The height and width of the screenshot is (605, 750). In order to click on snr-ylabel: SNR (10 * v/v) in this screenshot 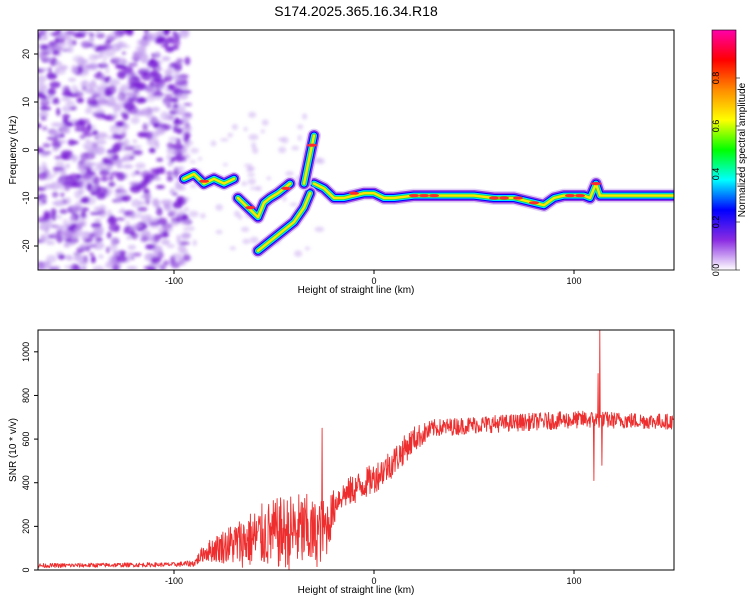, I will do `click(13, 450)`.